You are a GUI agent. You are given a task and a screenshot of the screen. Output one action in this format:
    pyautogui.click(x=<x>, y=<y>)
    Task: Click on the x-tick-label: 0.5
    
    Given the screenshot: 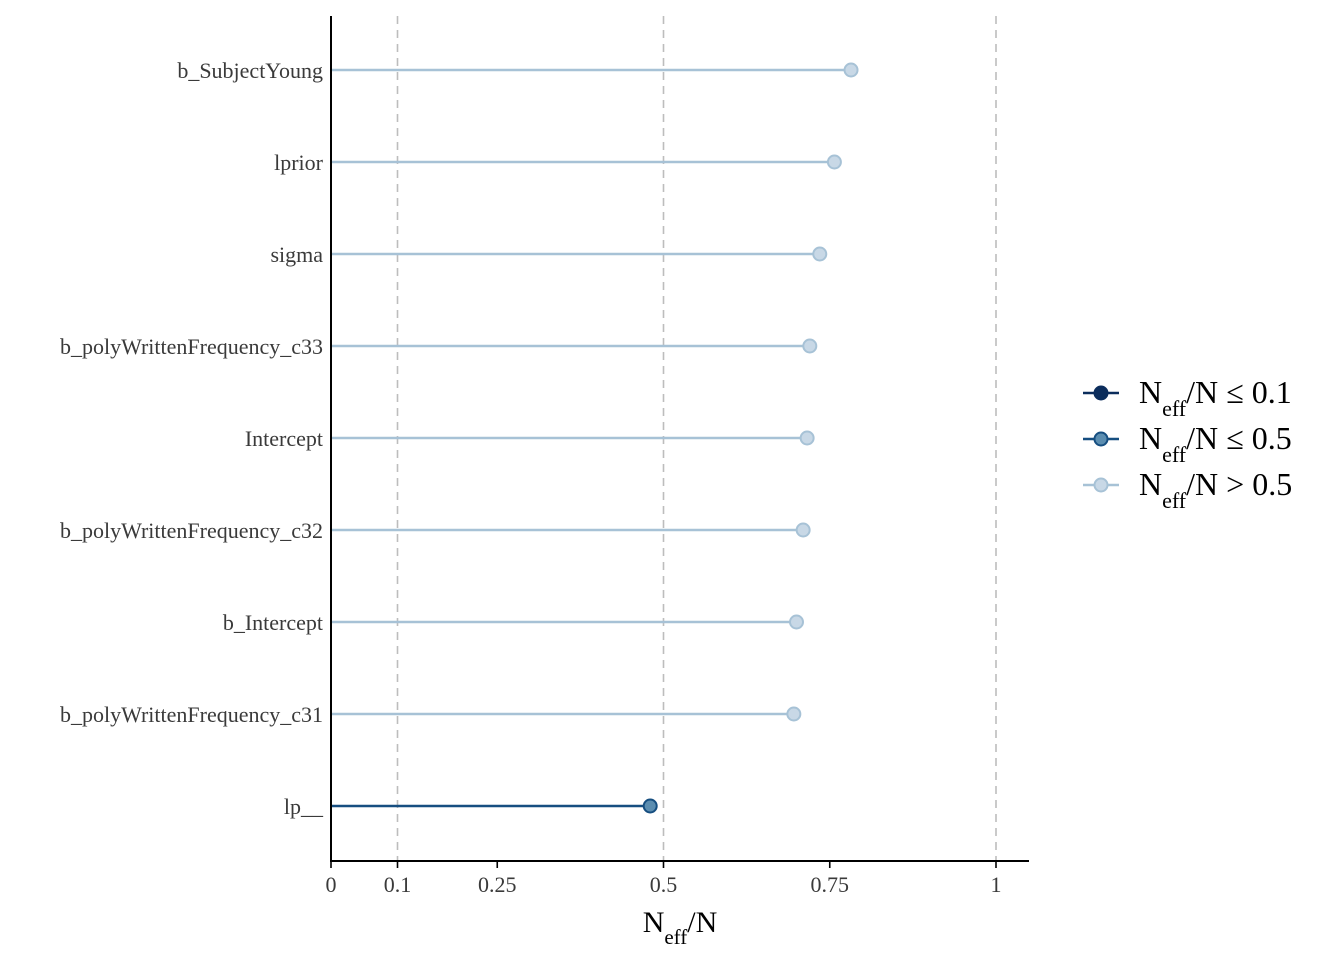 What is the action you would take?
    pyautogui.click(x=664, y=884)
    